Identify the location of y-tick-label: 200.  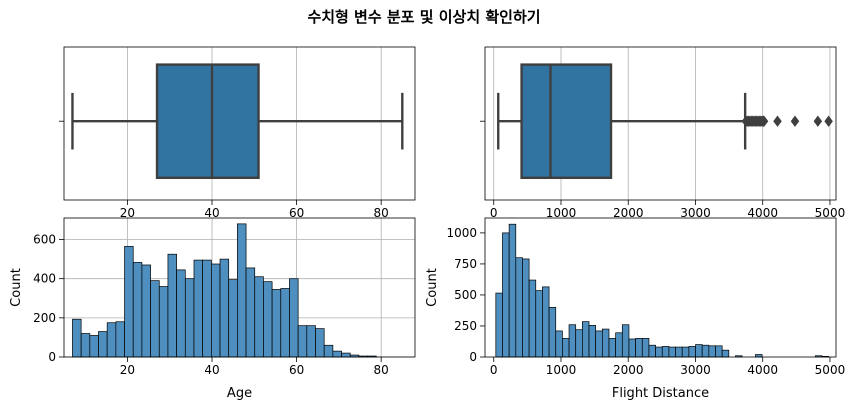
(44, 318).